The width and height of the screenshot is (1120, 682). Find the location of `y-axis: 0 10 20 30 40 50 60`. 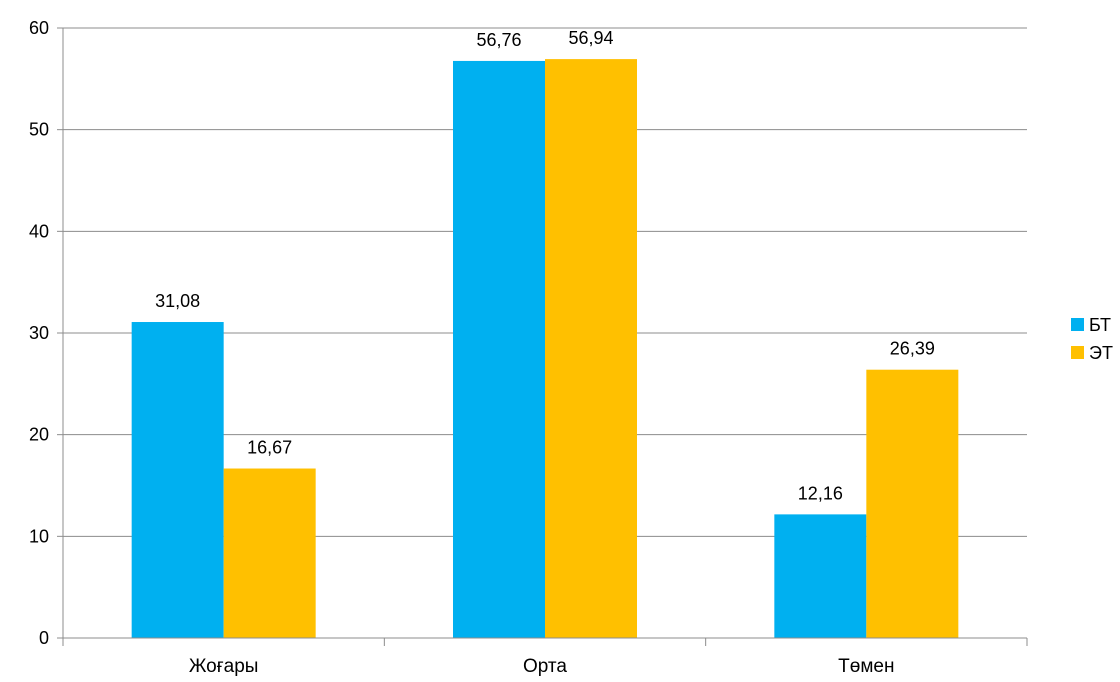

y-axis: 0 10 20 30 40 50 60 is located at coordinates (46, 333).